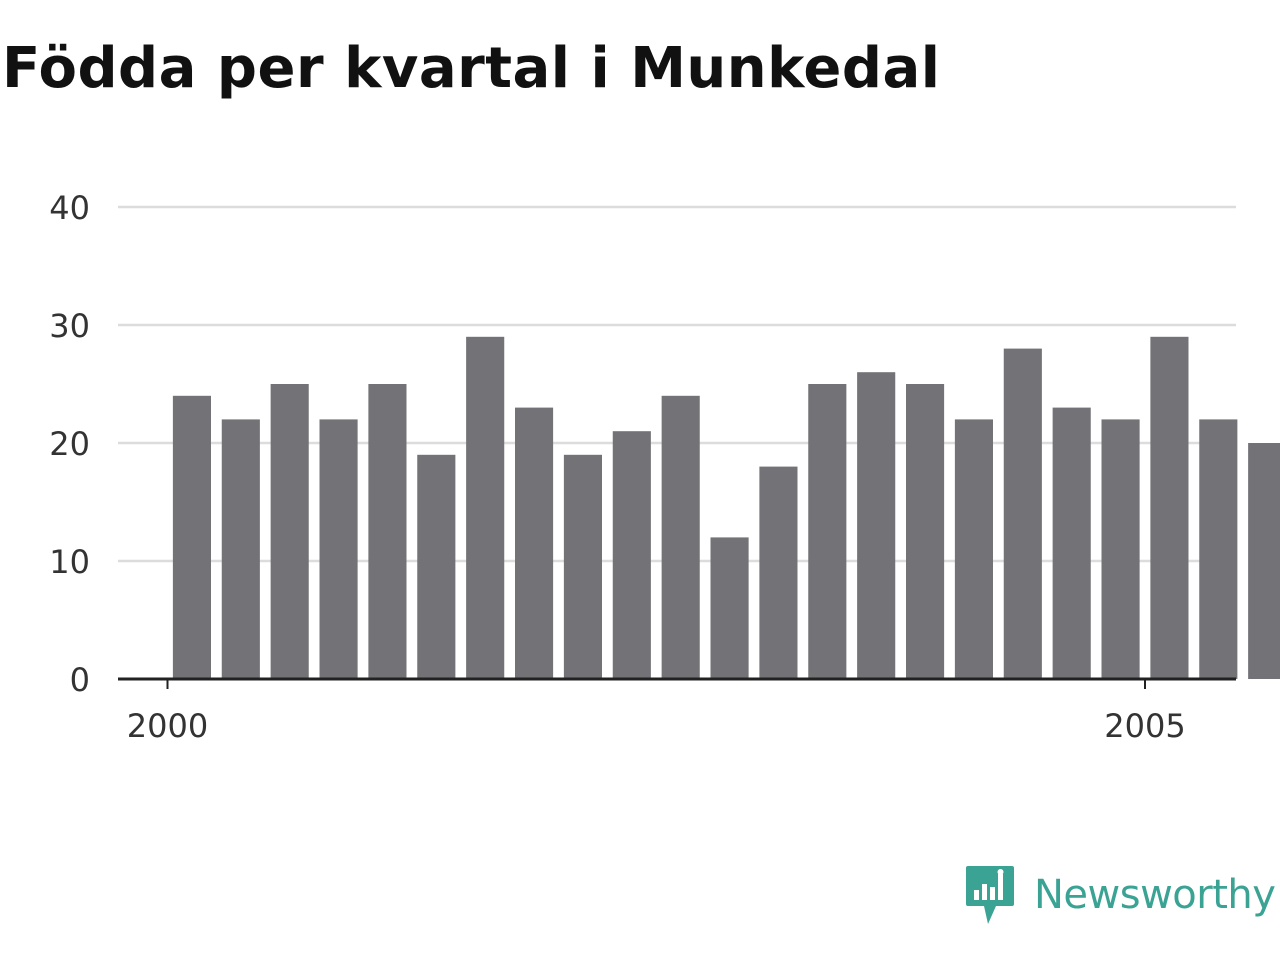 The image size is (1280, 960). Describe the element at coordinates (167, 726) in the screenshot. I see `x-tick-label: 2000` at that location.